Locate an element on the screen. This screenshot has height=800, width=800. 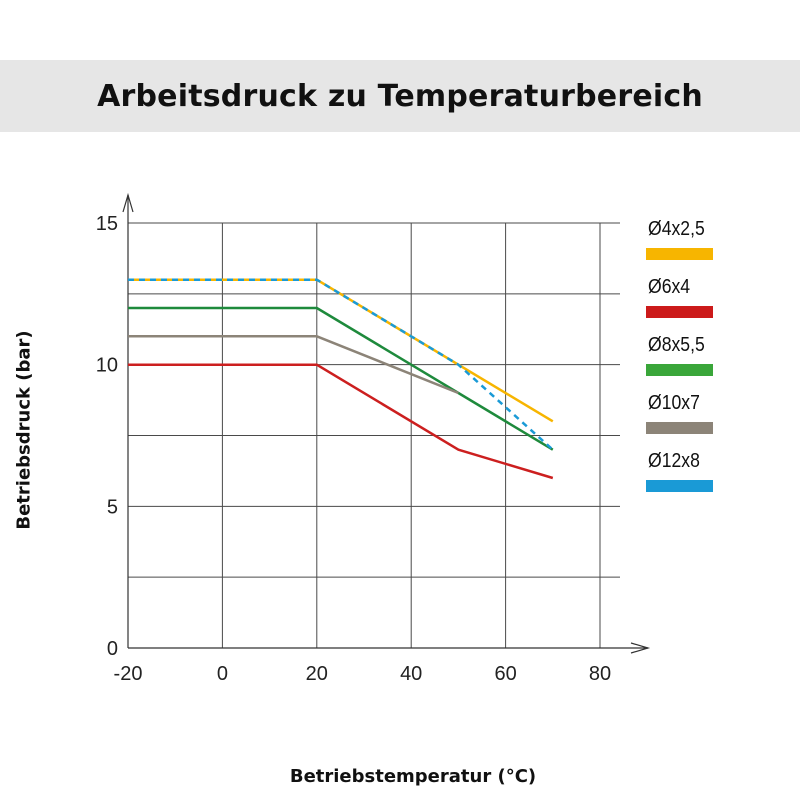
legend-label: Ø10x7 is located at coordinates (674, 403).